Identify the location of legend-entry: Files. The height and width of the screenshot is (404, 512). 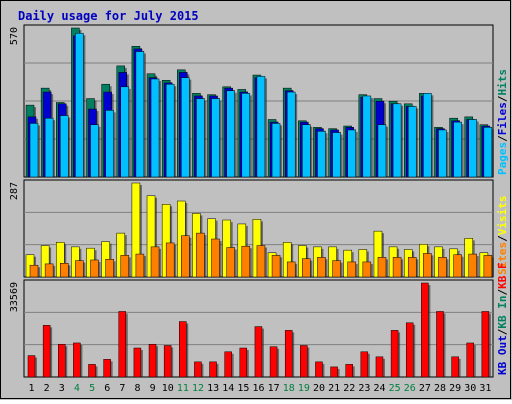
(502, 118).